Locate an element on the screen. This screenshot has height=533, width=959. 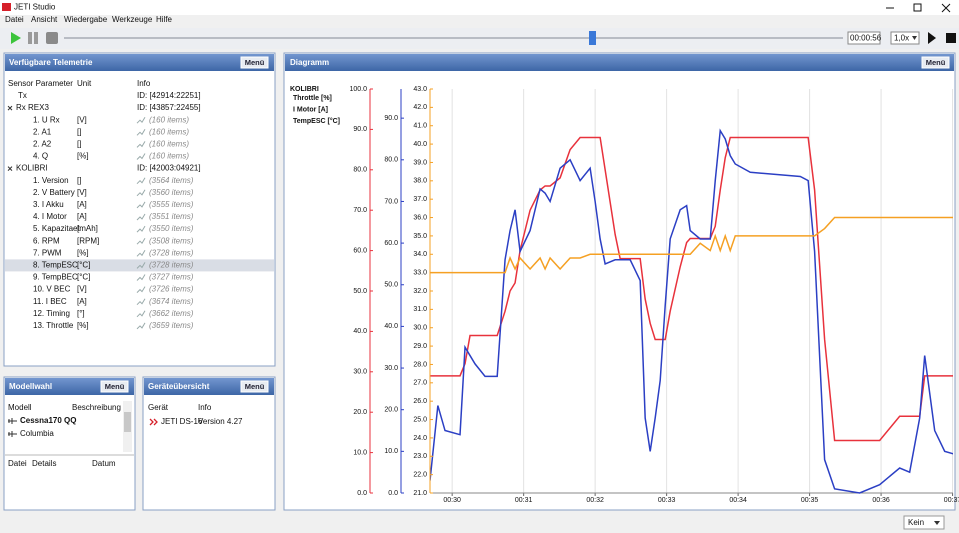
sensor-id: ID: [42003:04921] is located at coordinates (169, 168).